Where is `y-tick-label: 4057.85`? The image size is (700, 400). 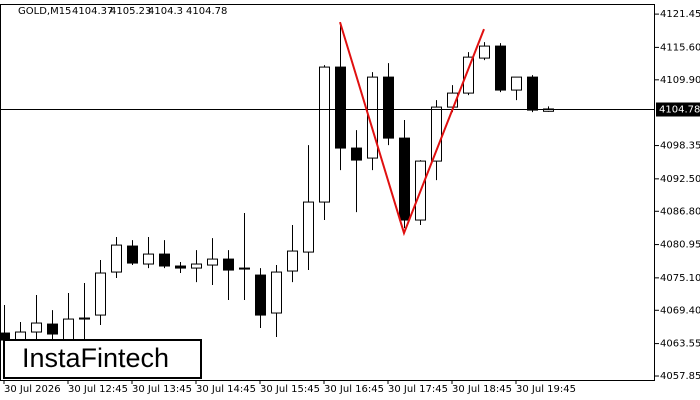 y-tick-label: 4057.85 is located at coordinates (680, 376).